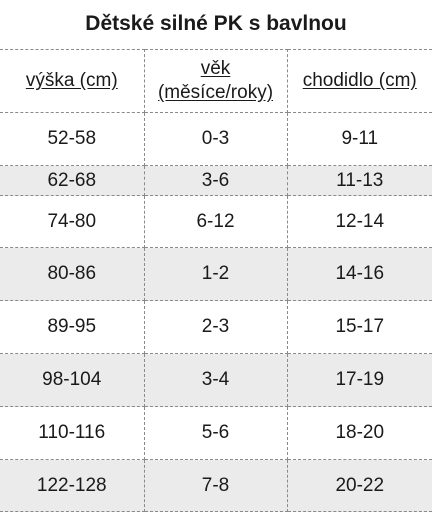  I want to click on page-title: Dětské silné PK s bavlnou, so click(216, 23).